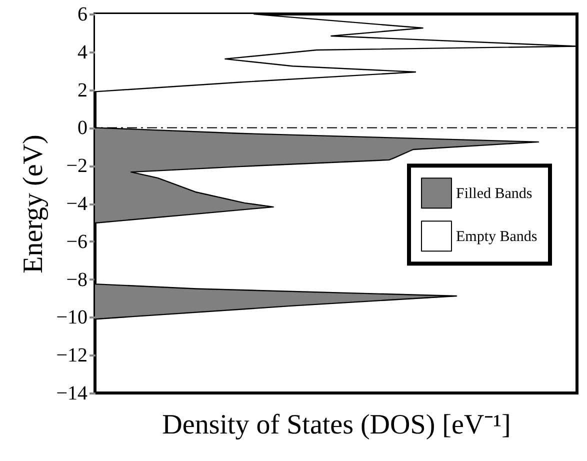 The width and height of the screenshot is (587, 461). I want to click on y-tick-label: −10, so click(72, 317).